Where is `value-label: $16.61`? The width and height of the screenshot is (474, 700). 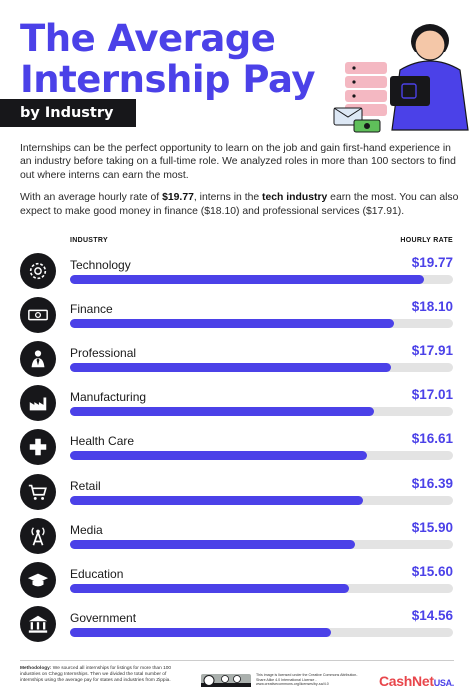
value-label: $16.61 is located at coordinates (432, 439).